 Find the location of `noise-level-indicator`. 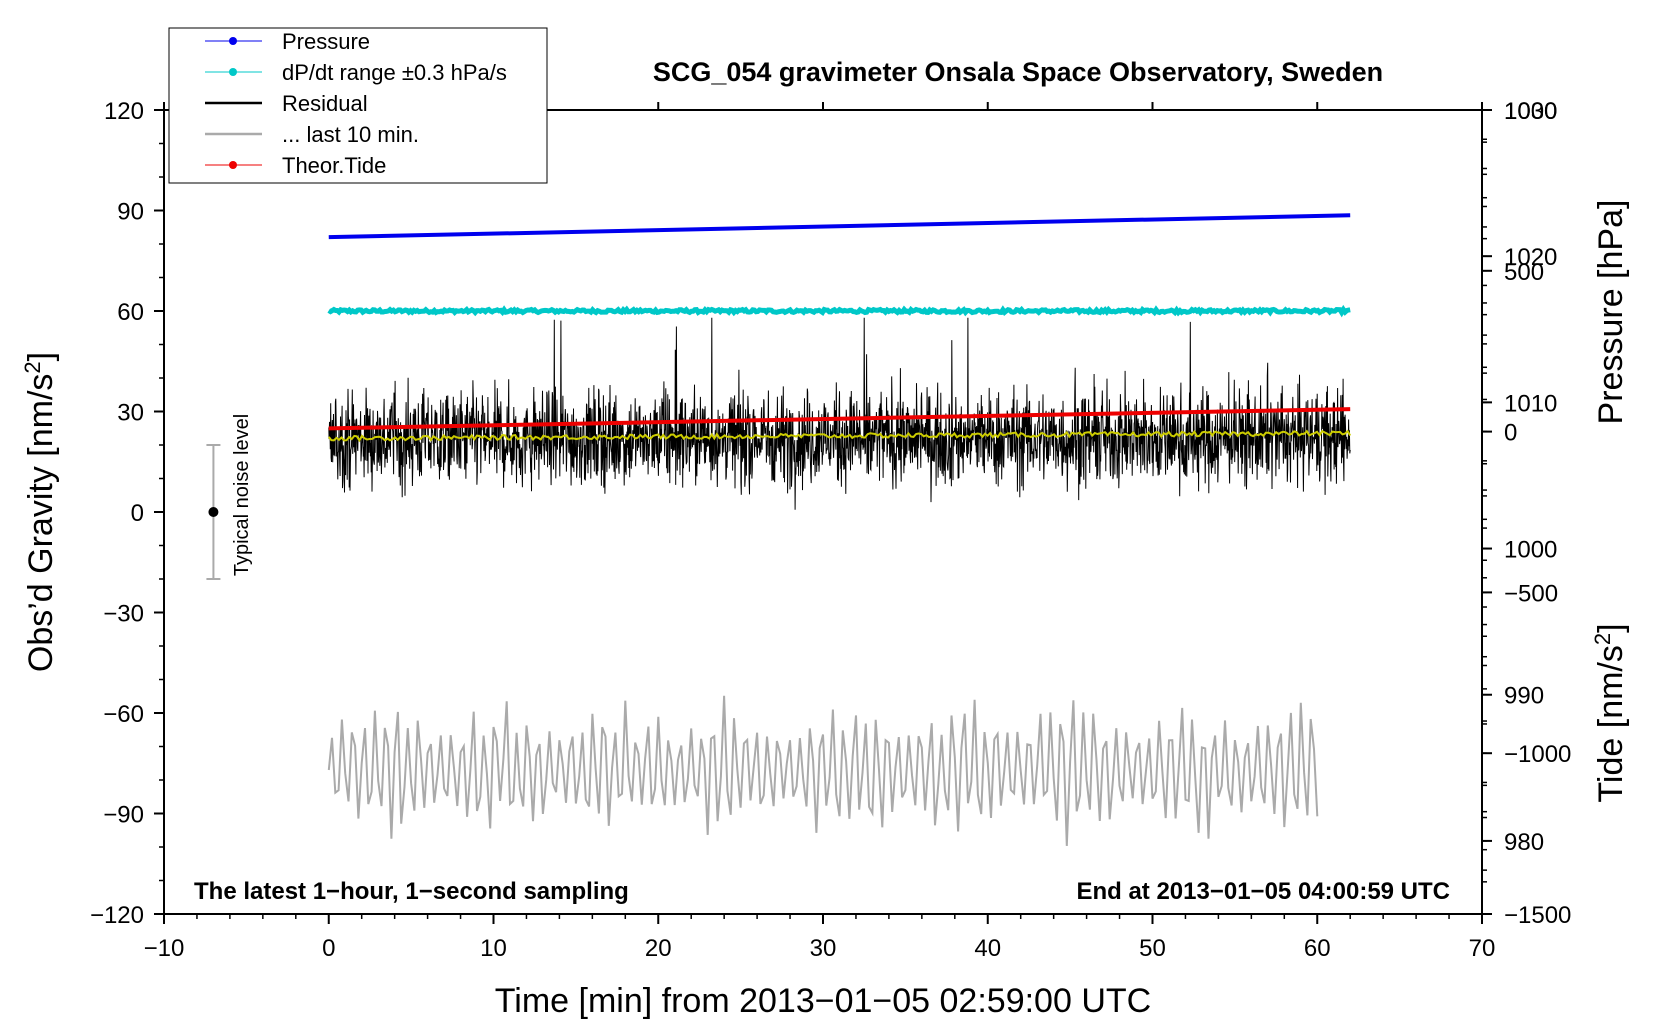

noise-level-indicator is located at coordinates (213, 512).